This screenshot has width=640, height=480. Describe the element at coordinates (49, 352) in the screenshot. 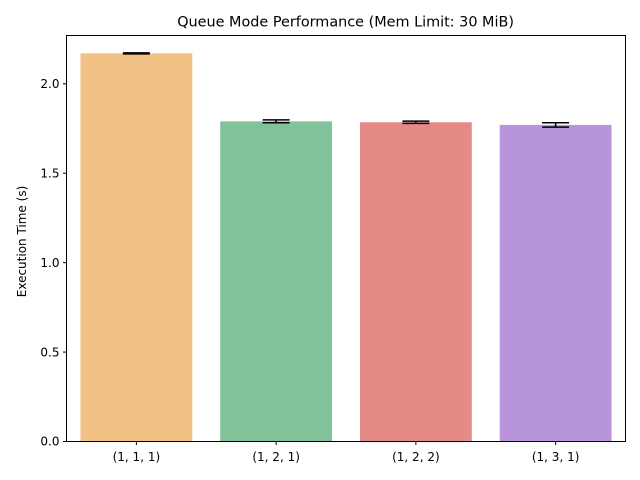

I see `y-tick-label-1: 0.5` at that location.